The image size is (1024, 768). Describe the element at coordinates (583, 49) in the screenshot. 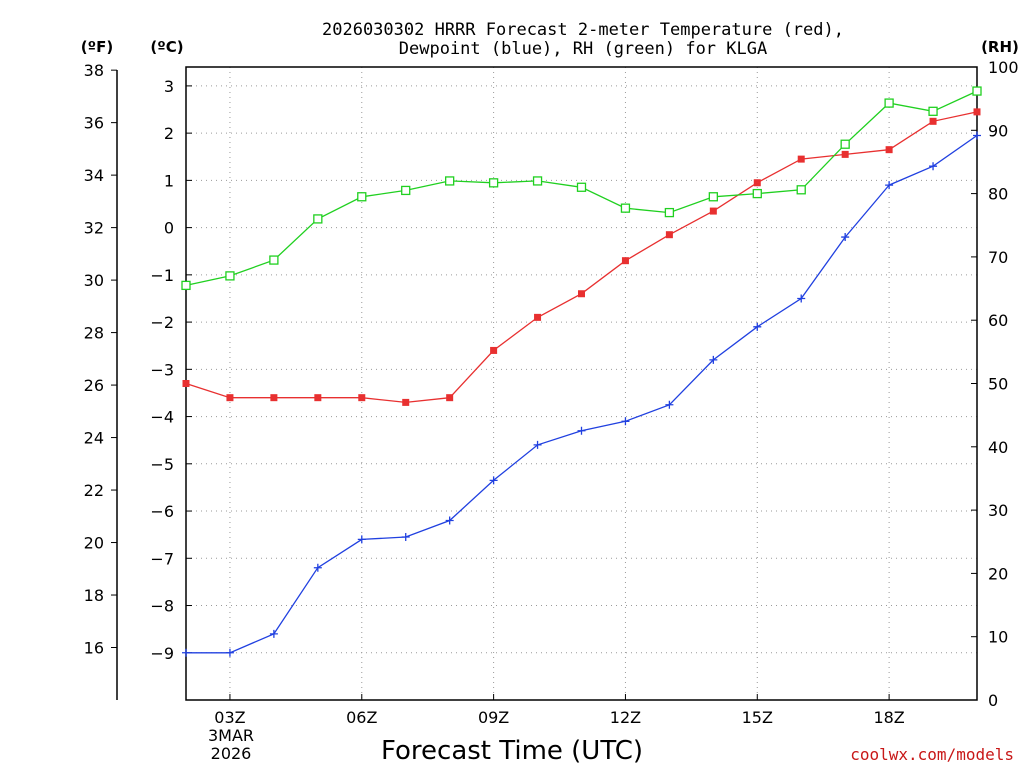

I see `chart-title-line2: Dewpoint (blue), RH (green) for KLGA` at that location.